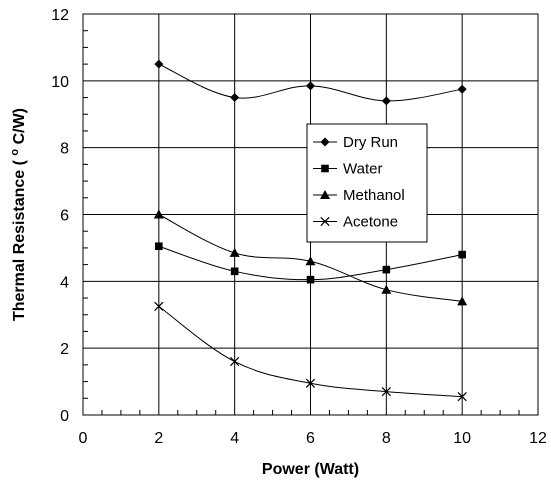 Image resolution: width=551 pixels, height=482 pixels. What do you see at coordinates (462, 438) in the screenshot?
I see `x-tick-label: 10` at bounding box center [462, 438].